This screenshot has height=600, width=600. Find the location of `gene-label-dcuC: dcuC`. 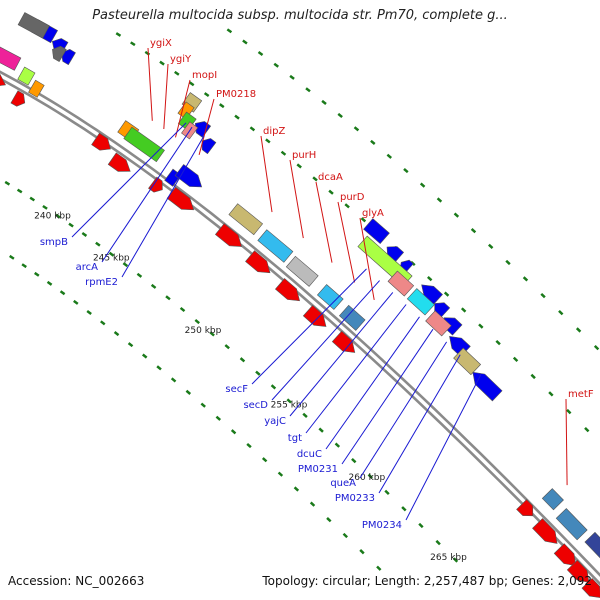

gene-label-dcuC: dcuC is located at coordinates (309, 454).